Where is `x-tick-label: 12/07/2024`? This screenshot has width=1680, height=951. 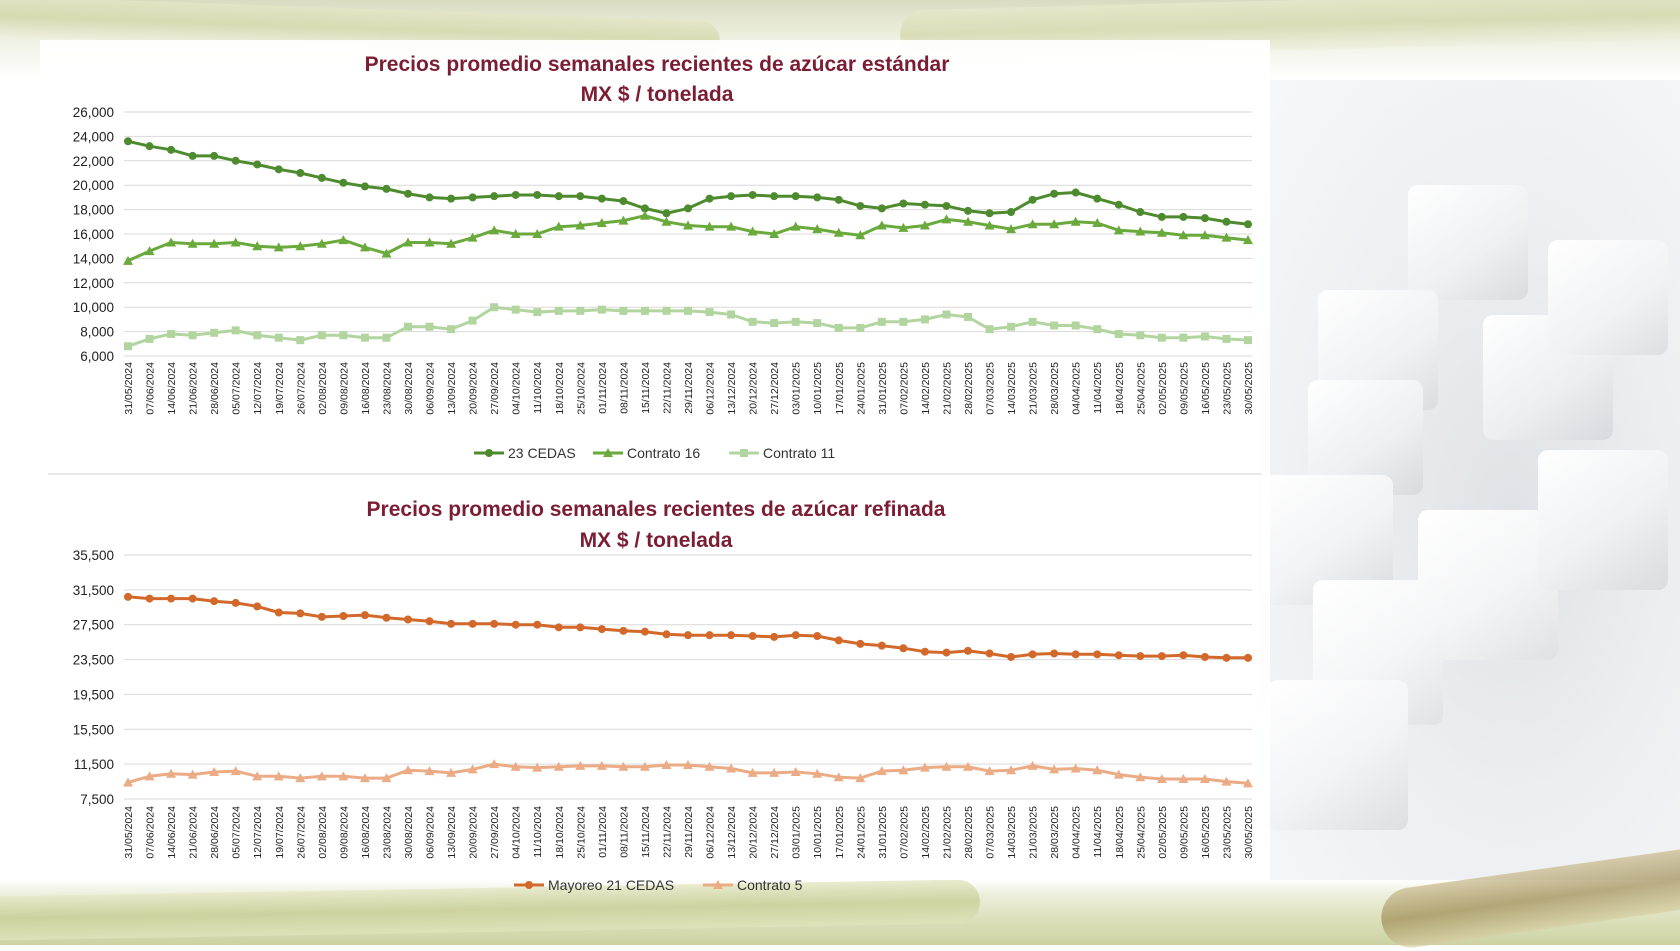 x-tick-label: 12/07/2024 is located at coordinates (258, 832).